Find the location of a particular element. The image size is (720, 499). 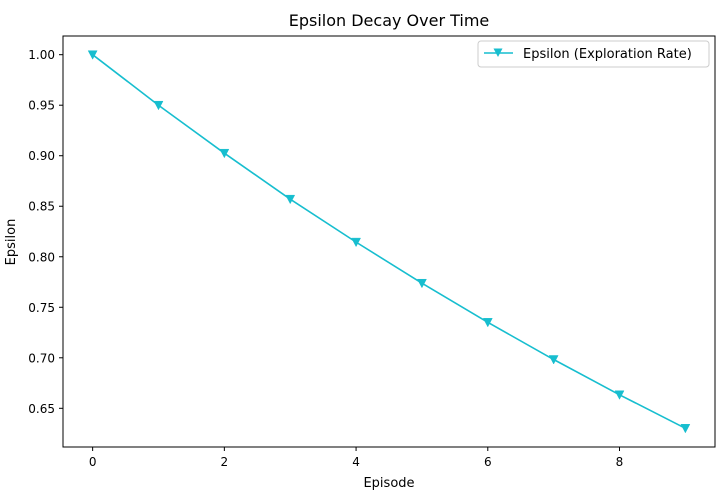

x-tick-label: 8 is located at coordinates (620, 462).